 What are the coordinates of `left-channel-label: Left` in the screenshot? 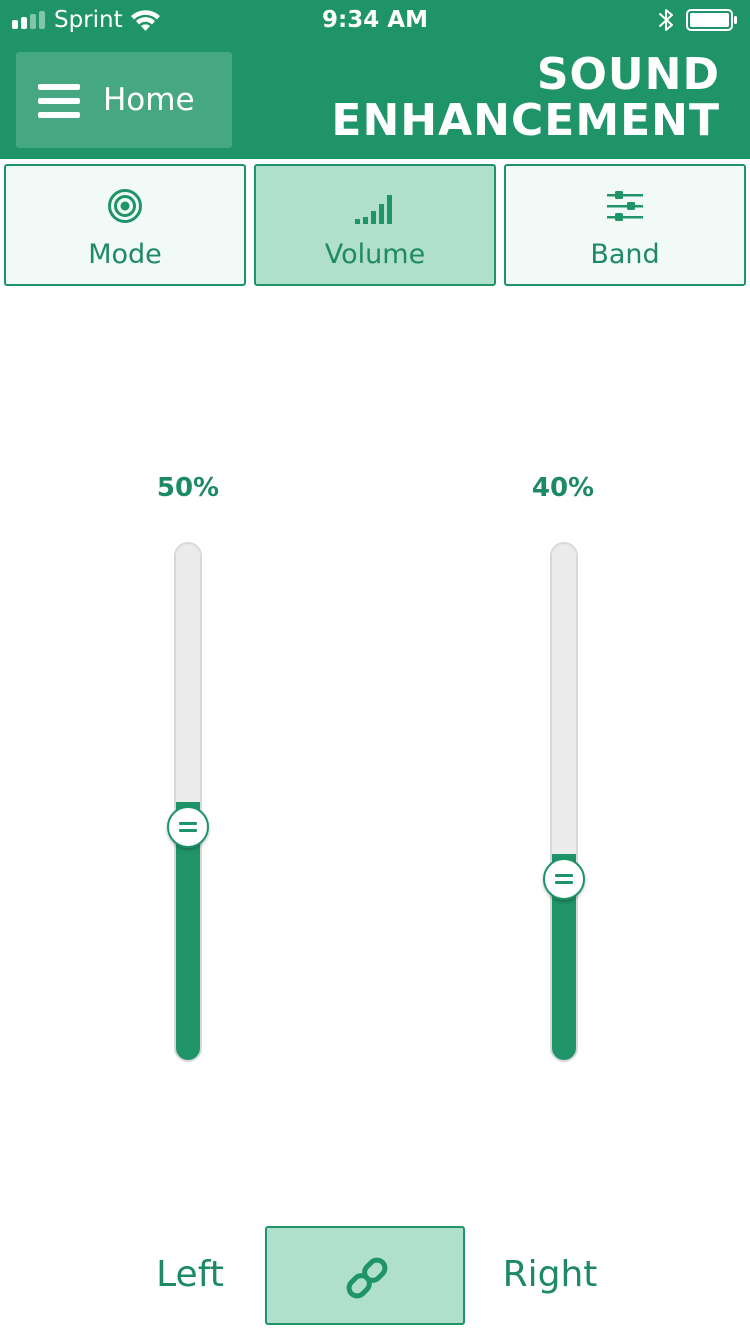 It's located at (190, 1274).